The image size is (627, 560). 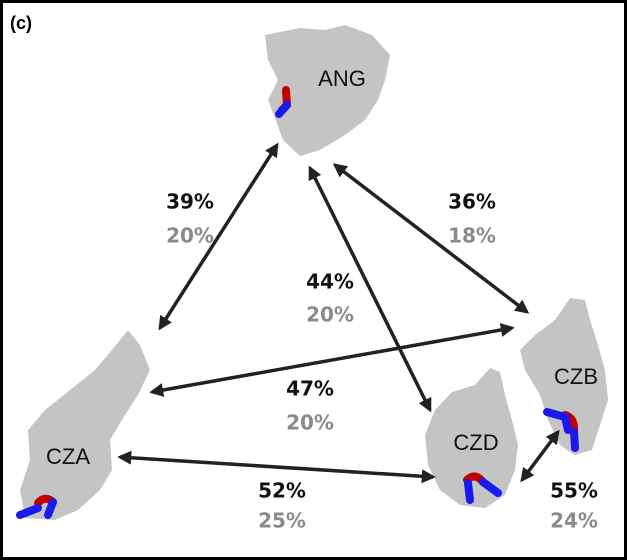 I want to click on edge-label-bottom: 24%, so click(x=574, y=521).